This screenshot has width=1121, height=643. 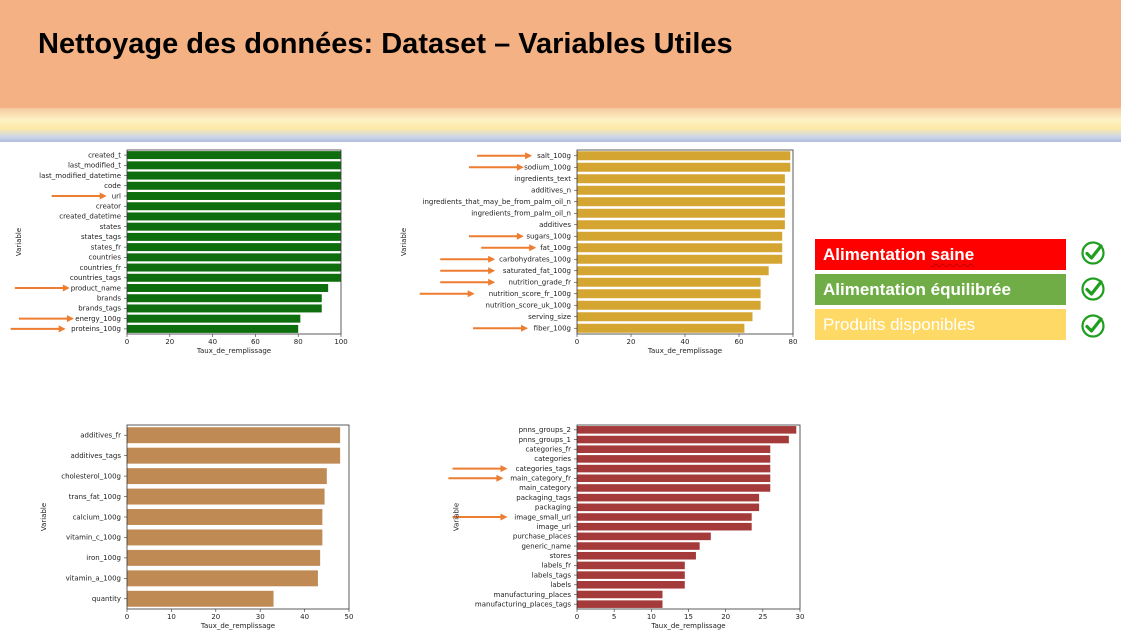 I want to click on y-tick-label: additives_n, so click(x=551, y=191).